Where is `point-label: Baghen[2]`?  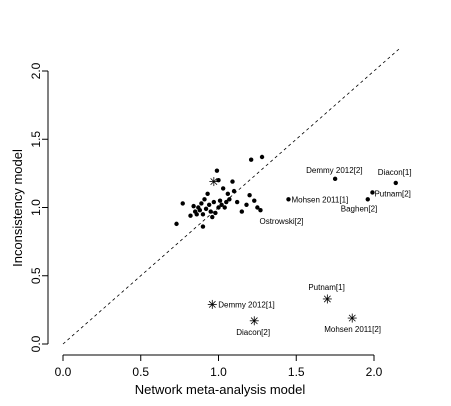
point-label: Baghen[2] is located at coordinates (359, 208).